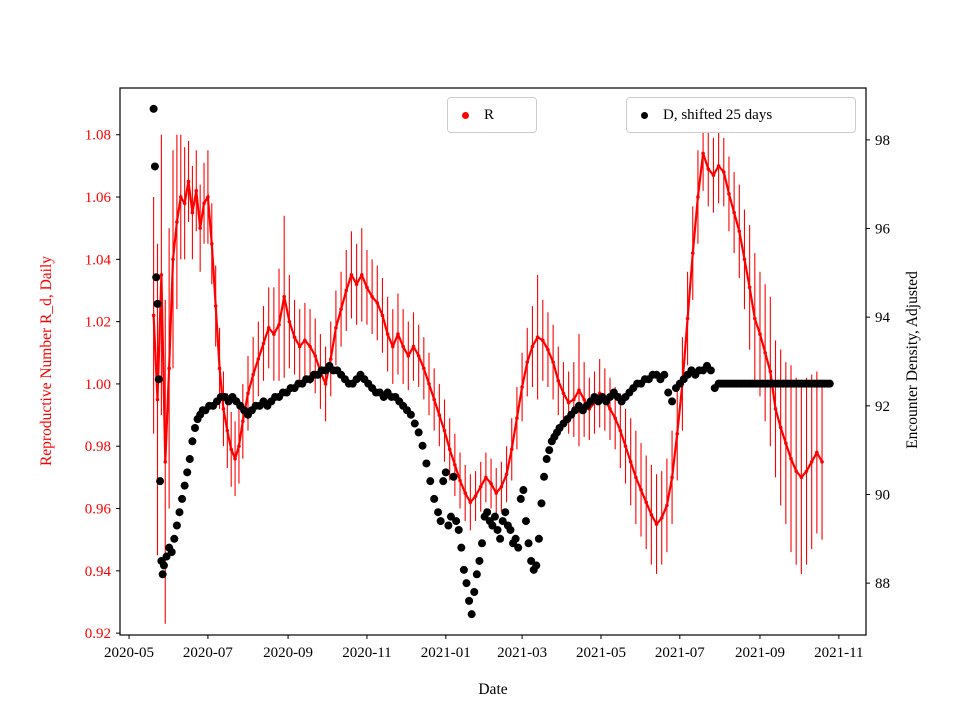 This screenshot has height=720, width=960. What do you see at coordinates (446, 653) in the screenshot?
I see `svg-text: 2021-01` at bounding box center [446, 653].